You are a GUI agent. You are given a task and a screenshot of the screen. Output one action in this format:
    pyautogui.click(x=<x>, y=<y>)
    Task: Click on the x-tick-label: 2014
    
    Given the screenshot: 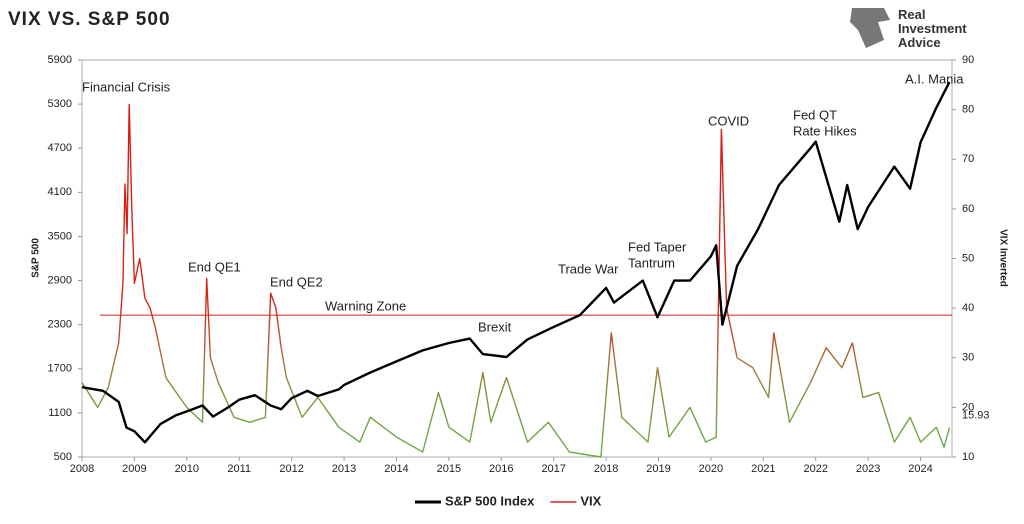 What is the action you would take?
    pyautogui.click(x=396, y=469)
    